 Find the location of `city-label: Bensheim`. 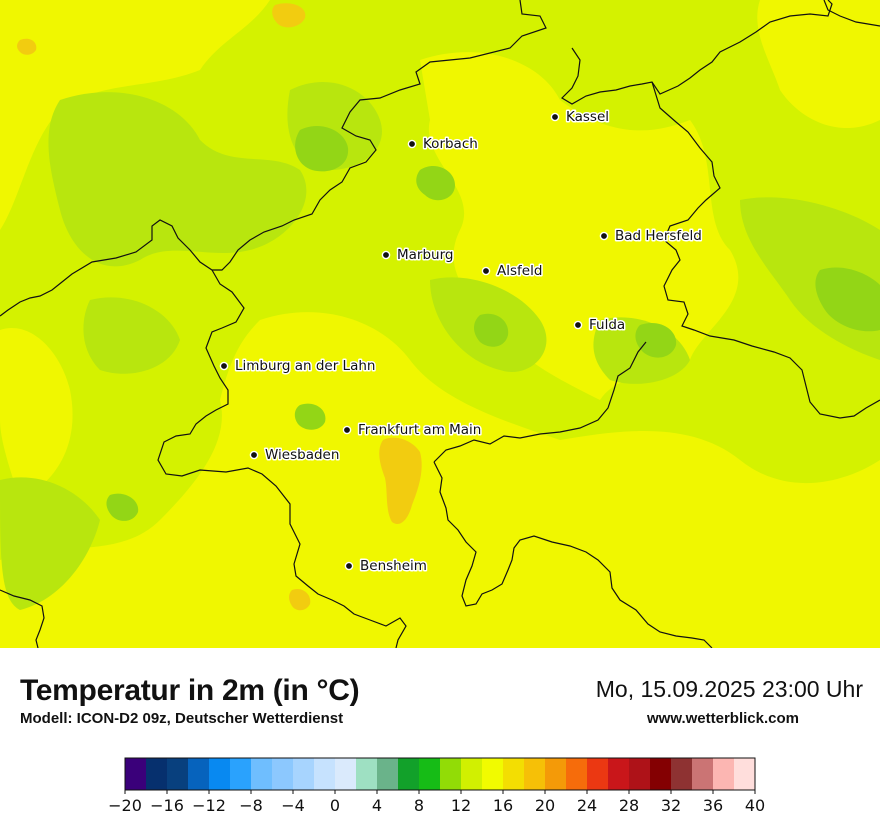

city-label: Bensheim is located at coordinates (393, 566).